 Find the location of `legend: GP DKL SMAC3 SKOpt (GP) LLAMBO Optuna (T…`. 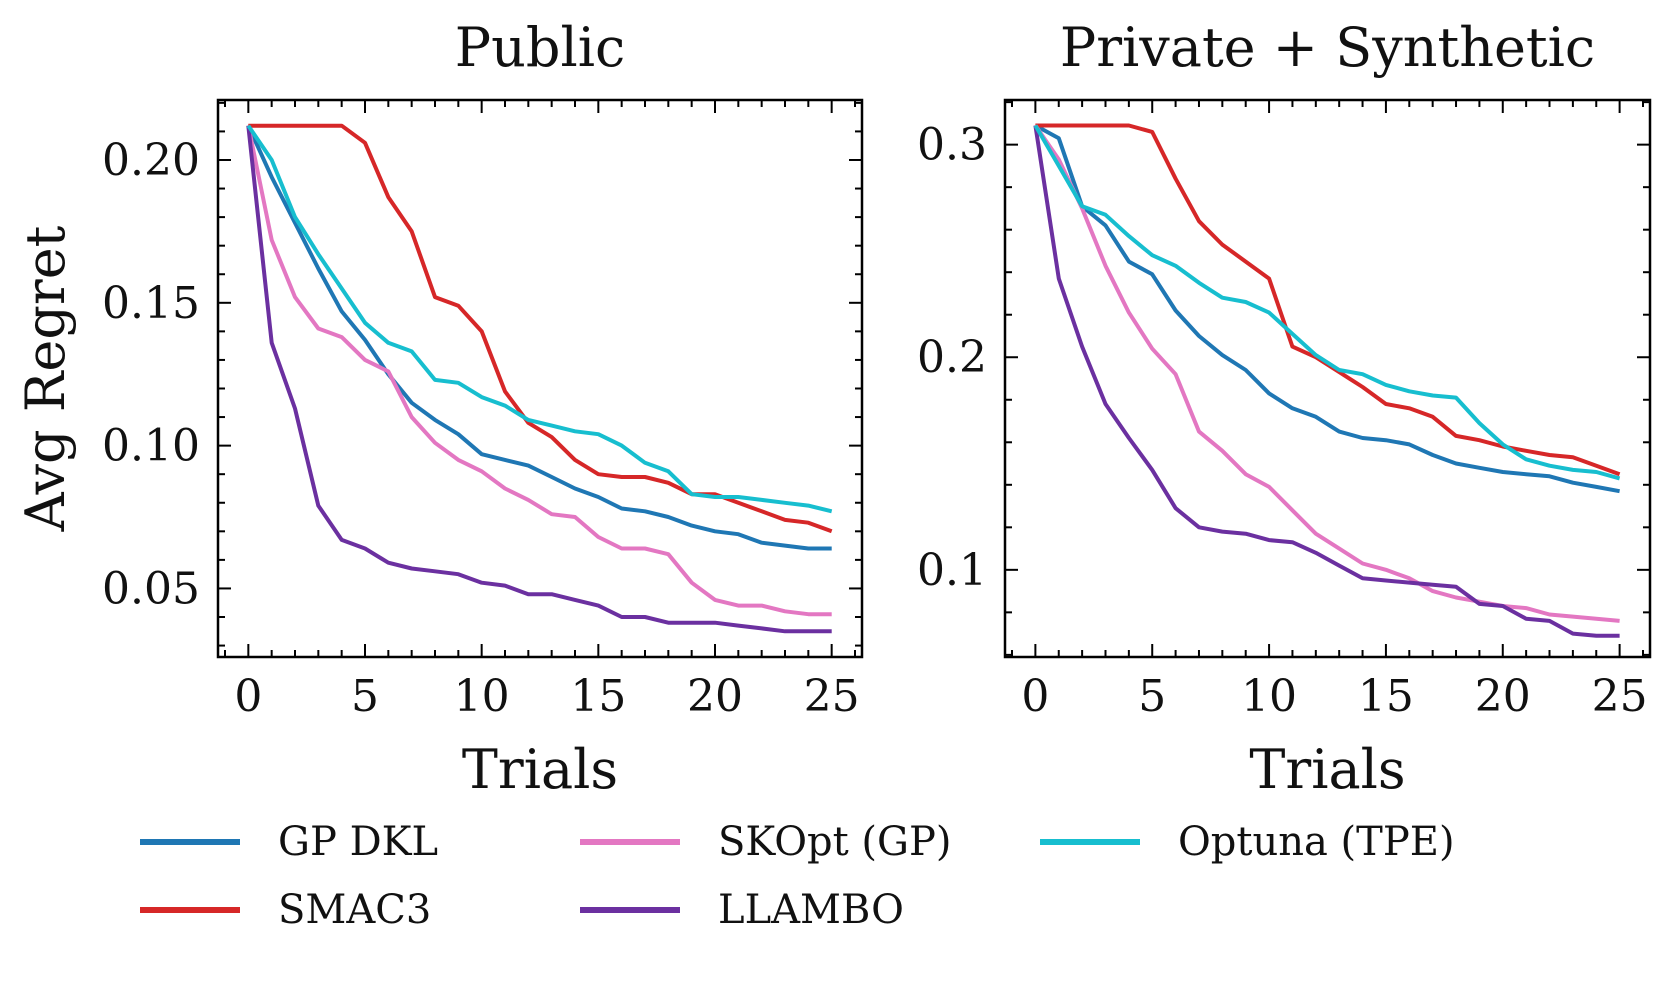

legend: GP DKL SMAC3 SKOpt (GP) LLAMBO Optuna (T… is located at coordinates (850, 885).